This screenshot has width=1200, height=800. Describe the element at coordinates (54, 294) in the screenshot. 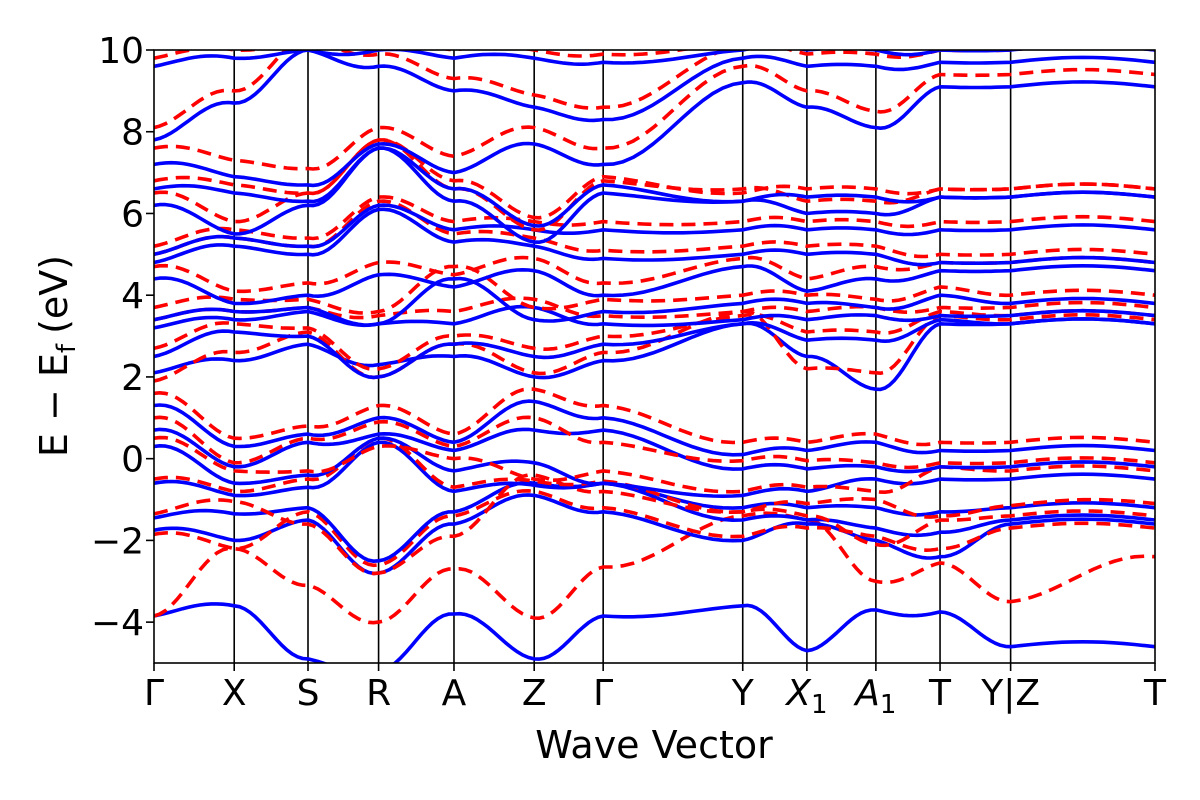

I see `y-axis-title-unit: (eV)` at that location.